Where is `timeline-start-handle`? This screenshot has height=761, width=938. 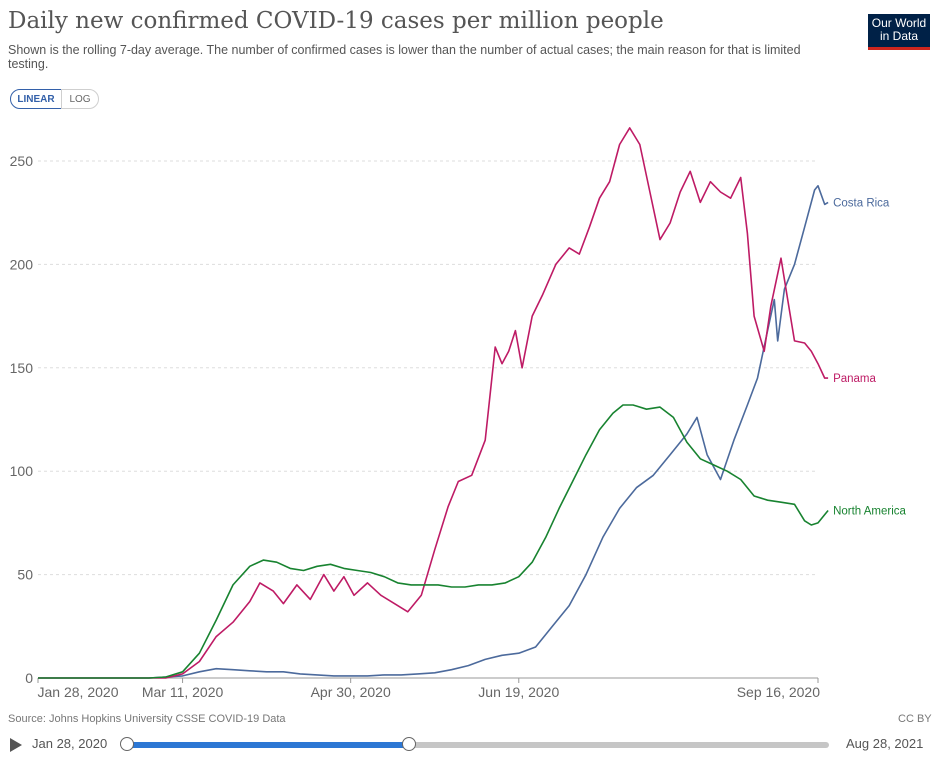 timeline-start-handle is located at coordinates (127, 744).